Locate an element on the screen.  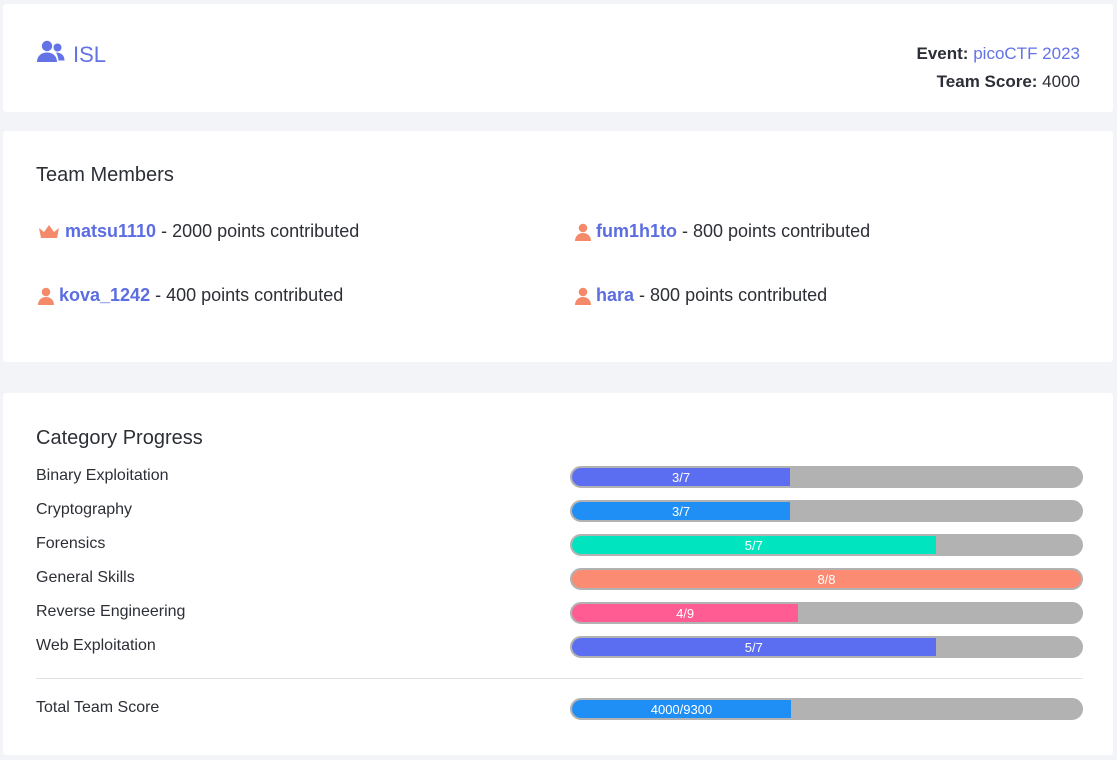
event-link: picoCTF 2023 is located at coordinates (1026, 53).